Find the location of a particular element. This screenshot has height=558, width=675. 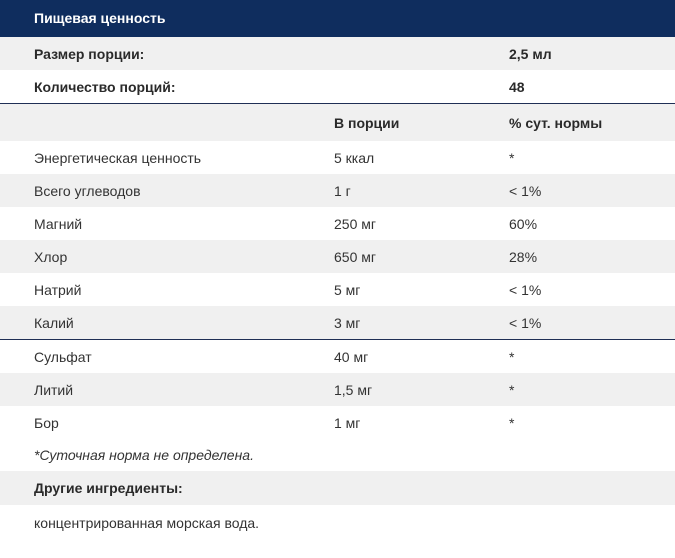

nutrient-amount: 1 г is located at coordinates (342, 190).